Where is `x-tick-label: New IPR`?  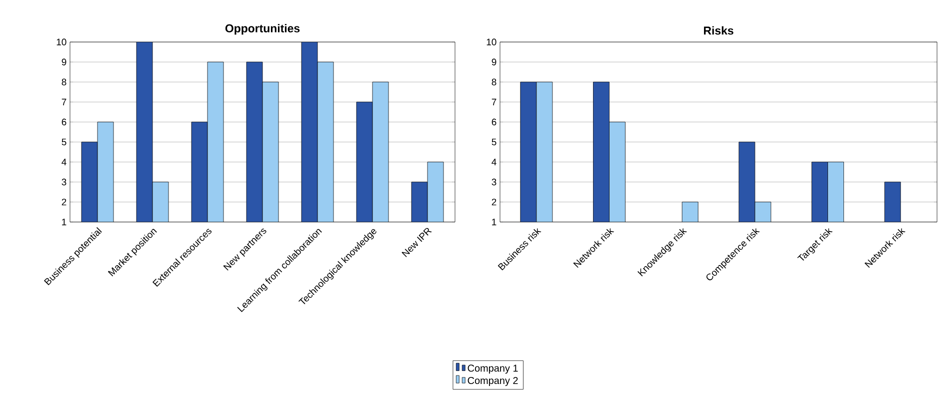 x-tick-label: New IPR is located at coordinates (417, 243).